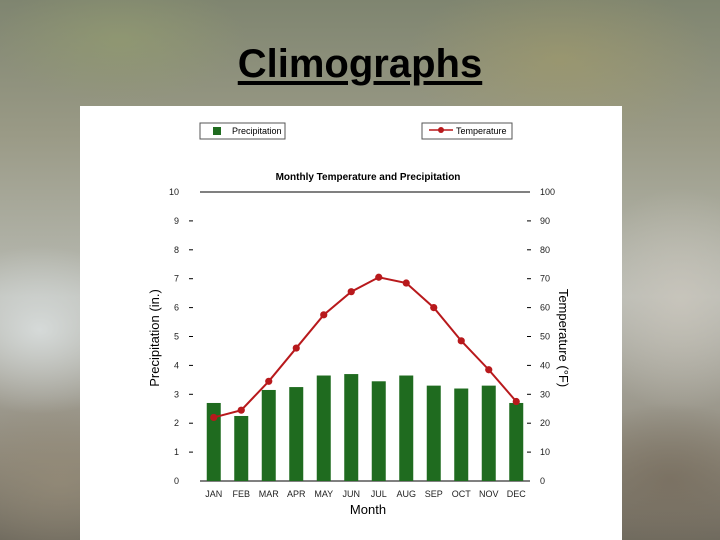 This screenshot has height=540, width=720. I want to click on legend-precipitation: Precipitation, so click(242, 131).